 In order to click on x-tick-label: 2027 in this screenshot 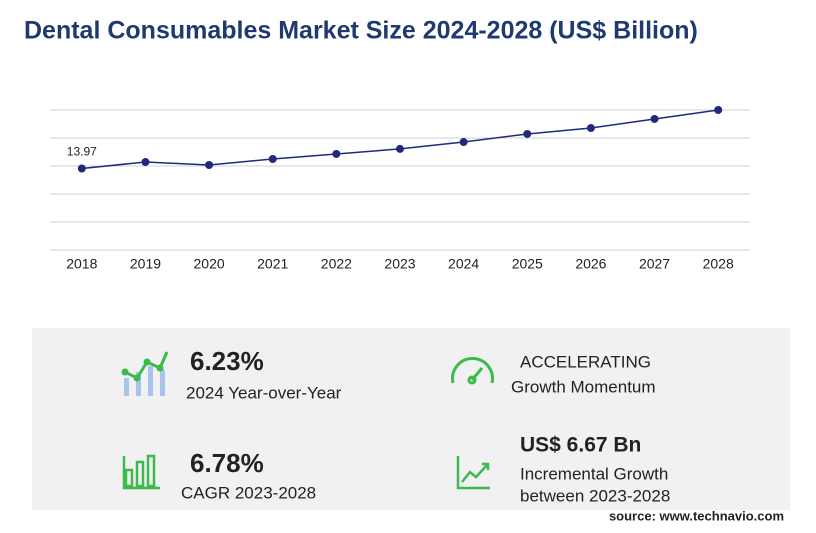, I will do `click(654, 264)`.